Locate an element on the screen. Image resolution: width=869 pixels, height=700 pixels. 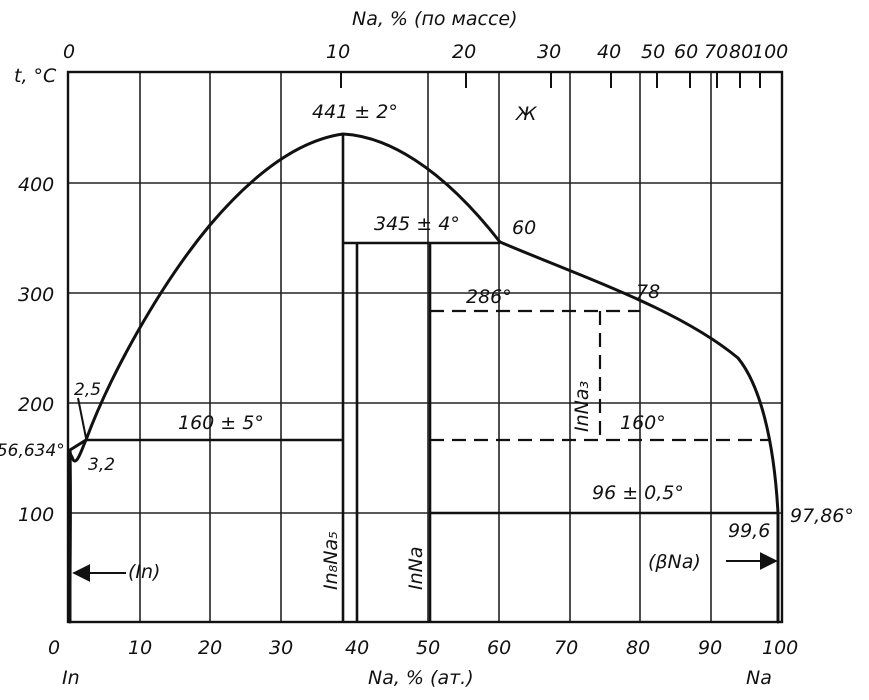
top-tick-30: 30 is located at coordinates (549, 52).